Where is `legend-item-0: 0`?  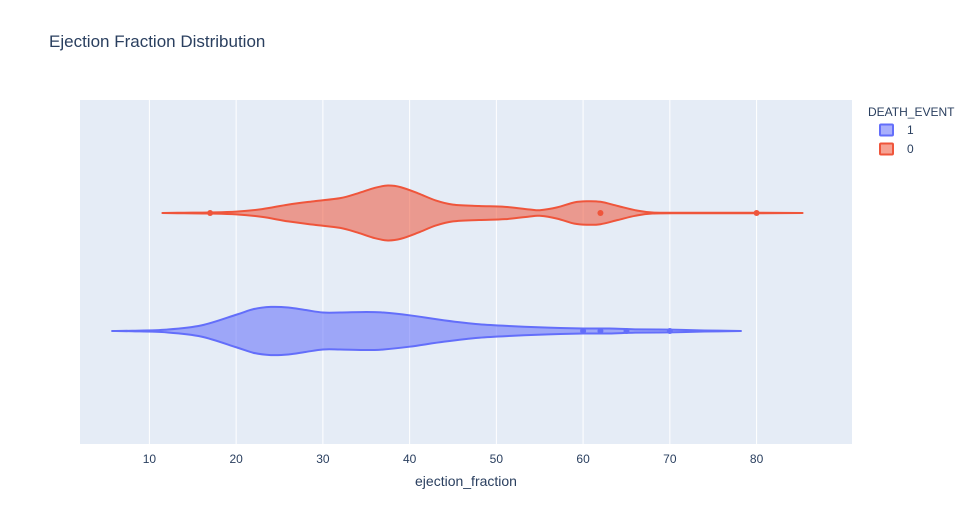
legend-item-0: 0 is located at coordinates (896, 149).